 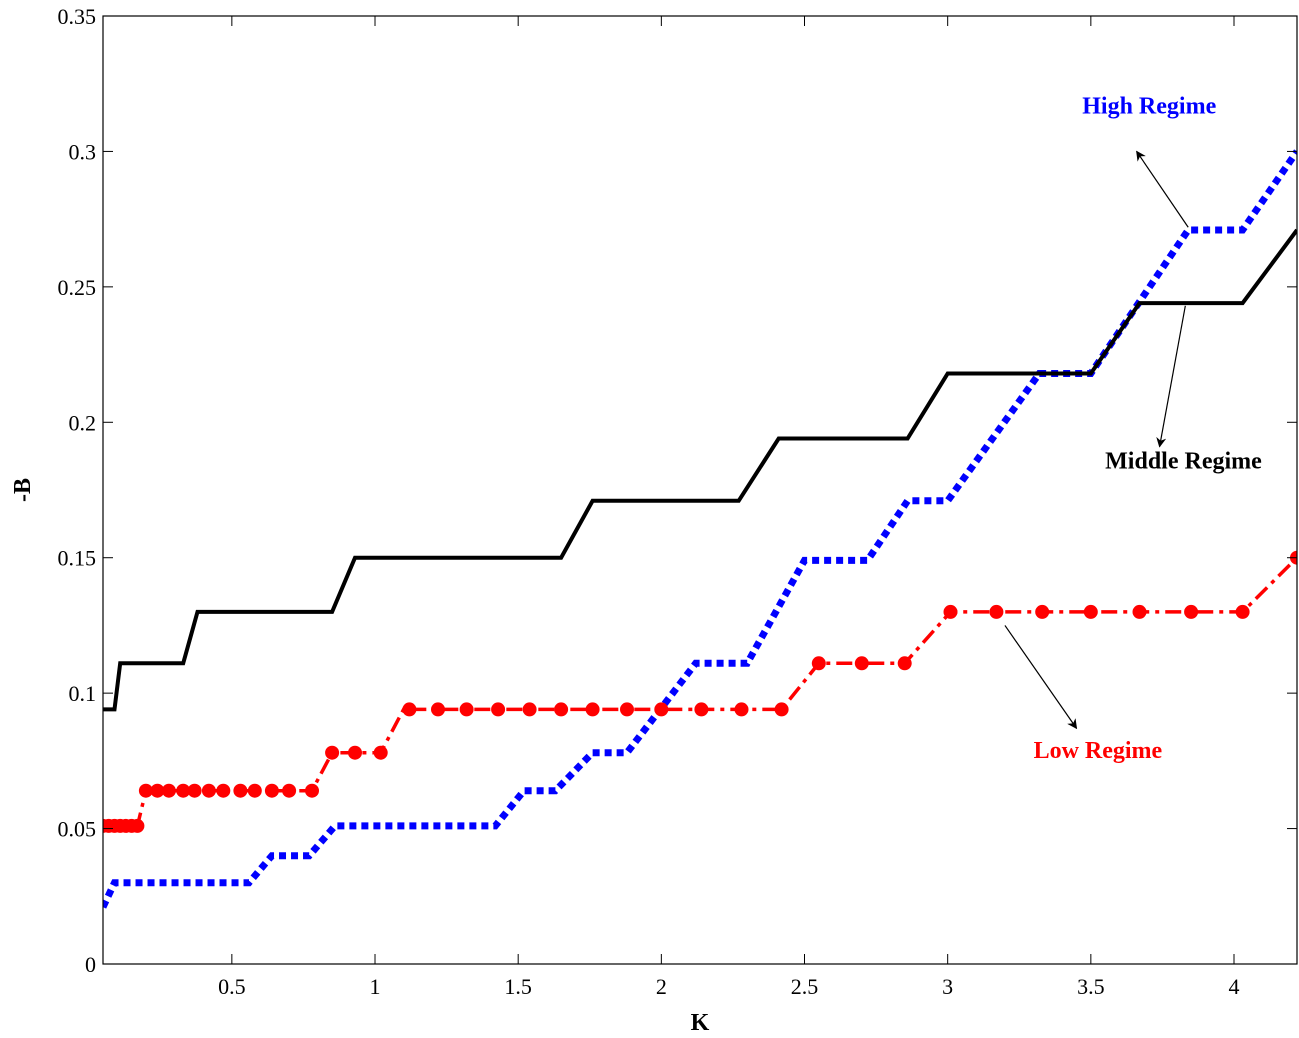 What do you see at coordinates (77, 287) in the screenshot?
I see `y-tick-label: 0.25` at bounding box center [77, 287].